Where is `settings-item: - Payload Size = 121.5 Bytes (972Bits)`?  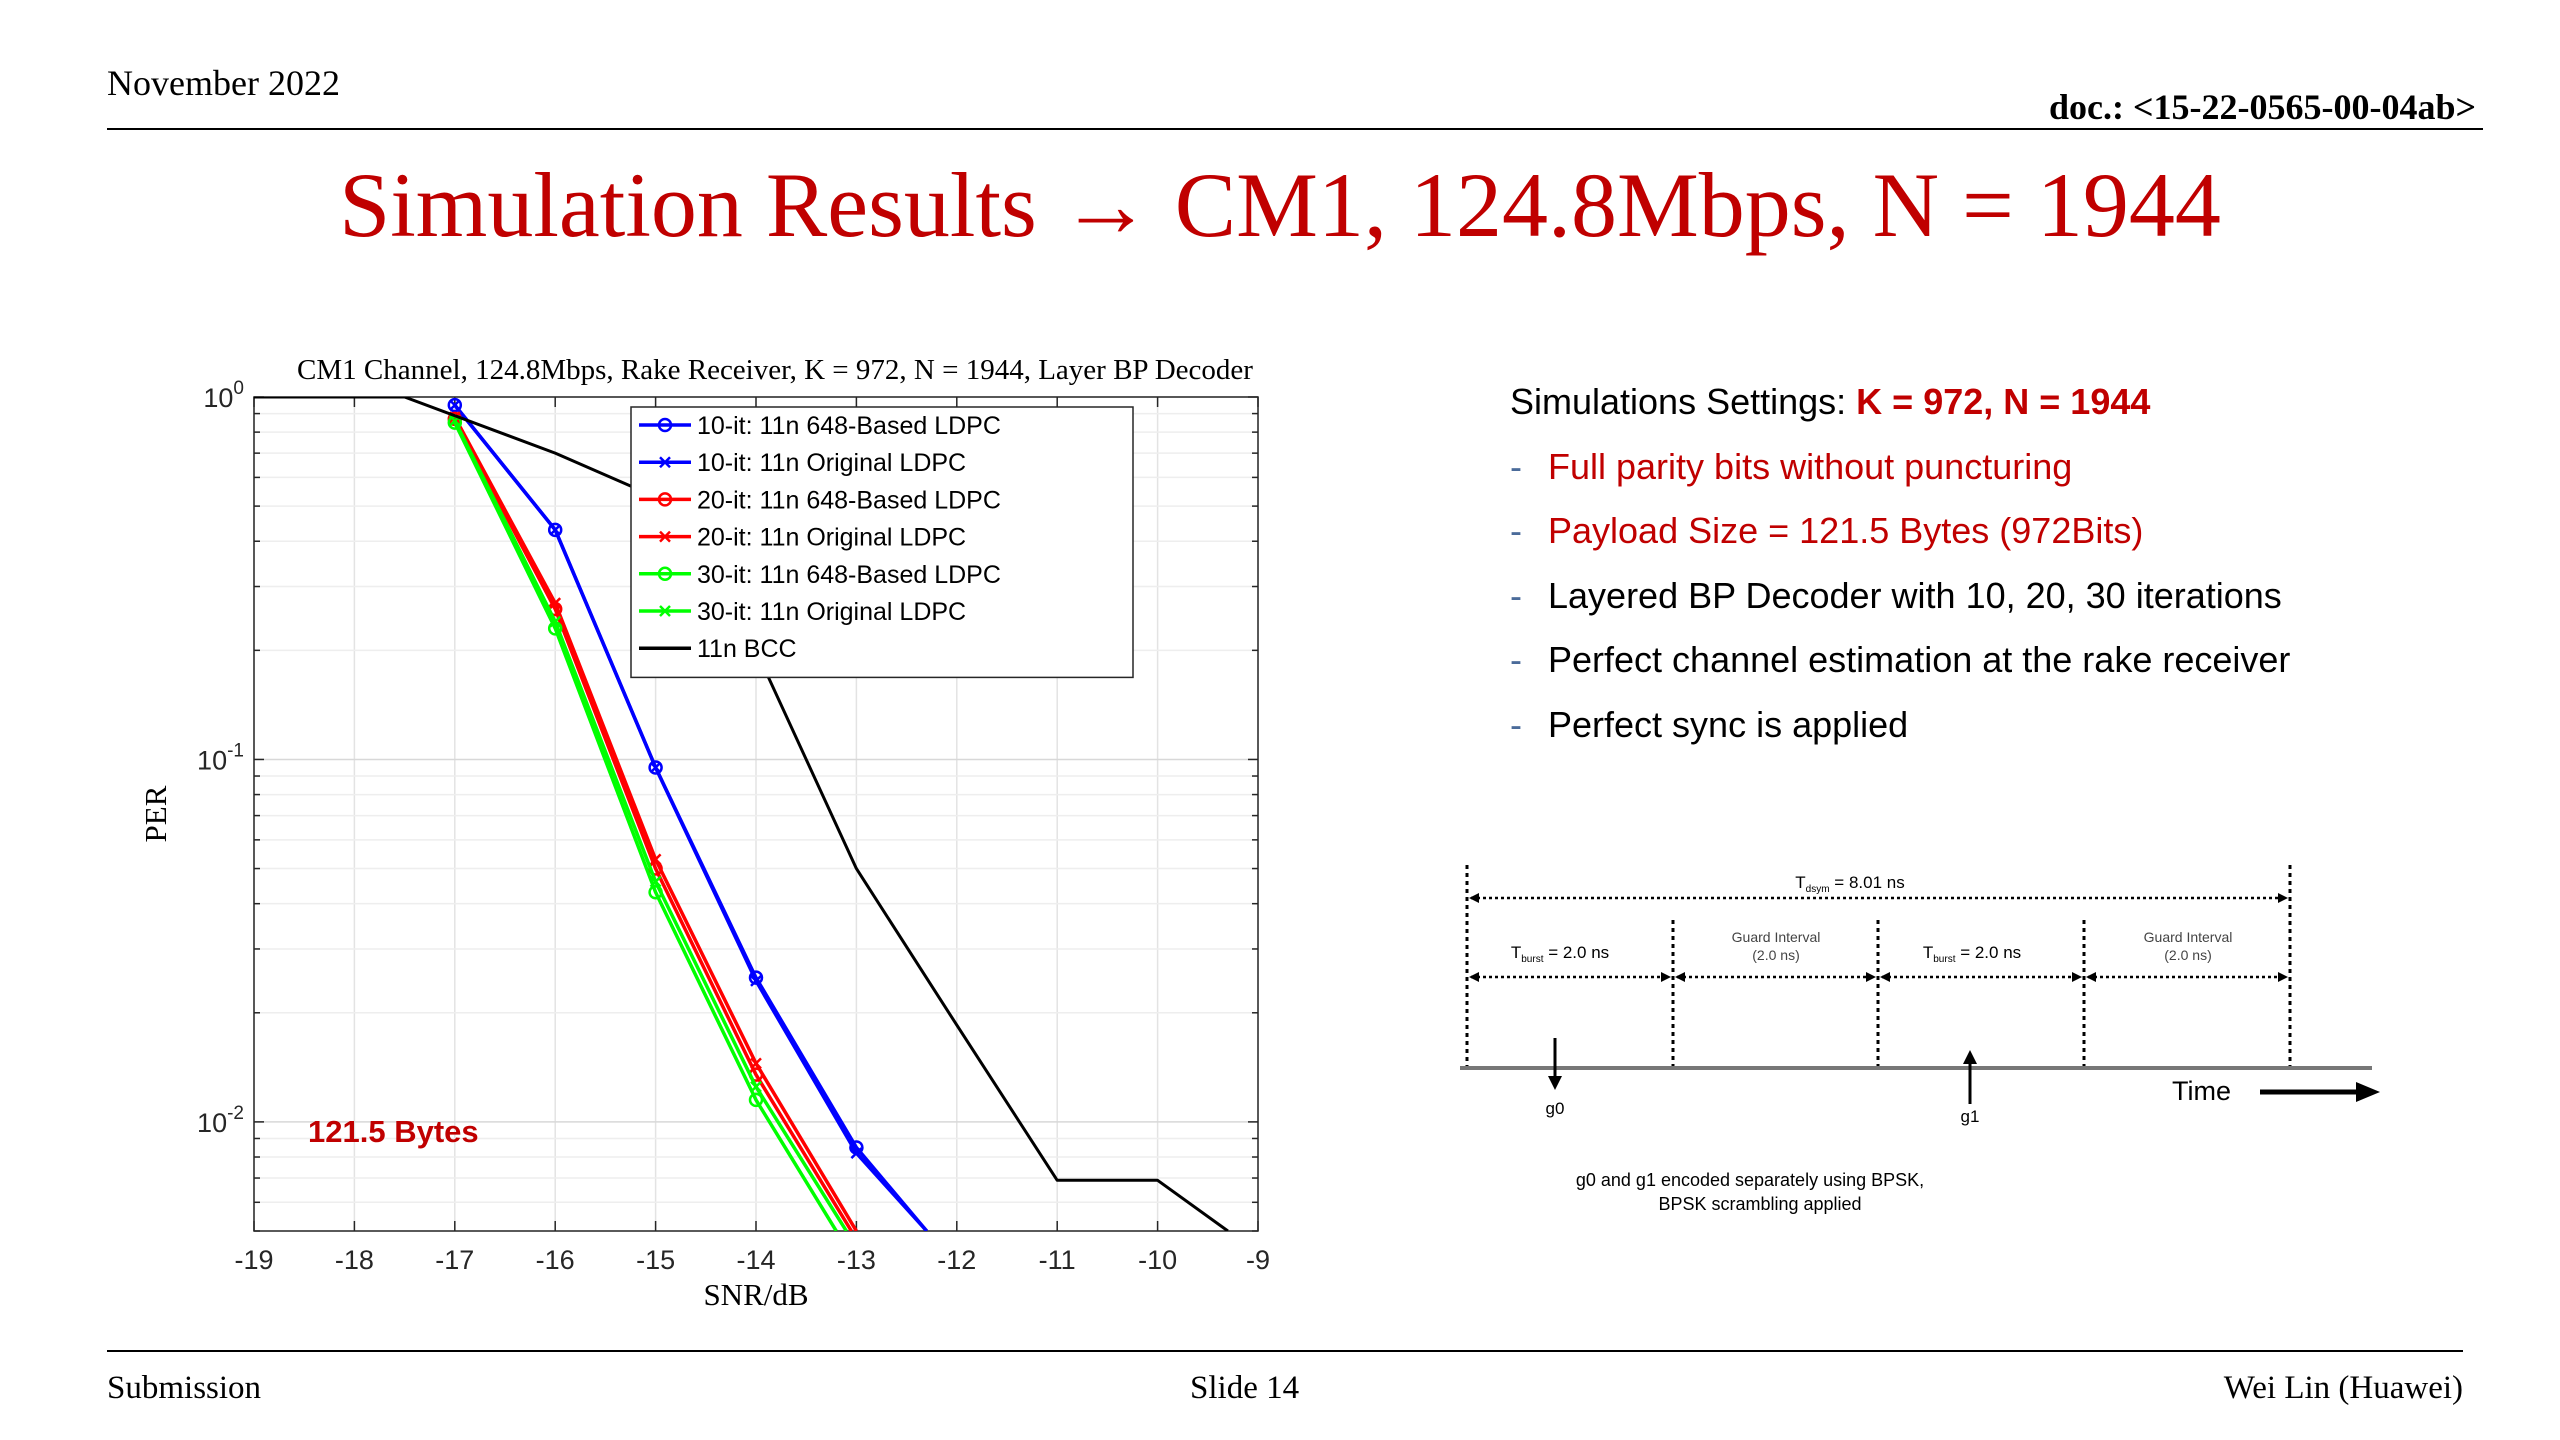 settings-item: - Payload Size = 121.5 Bytes (972Bits) is located at coordinates (1900, 531).